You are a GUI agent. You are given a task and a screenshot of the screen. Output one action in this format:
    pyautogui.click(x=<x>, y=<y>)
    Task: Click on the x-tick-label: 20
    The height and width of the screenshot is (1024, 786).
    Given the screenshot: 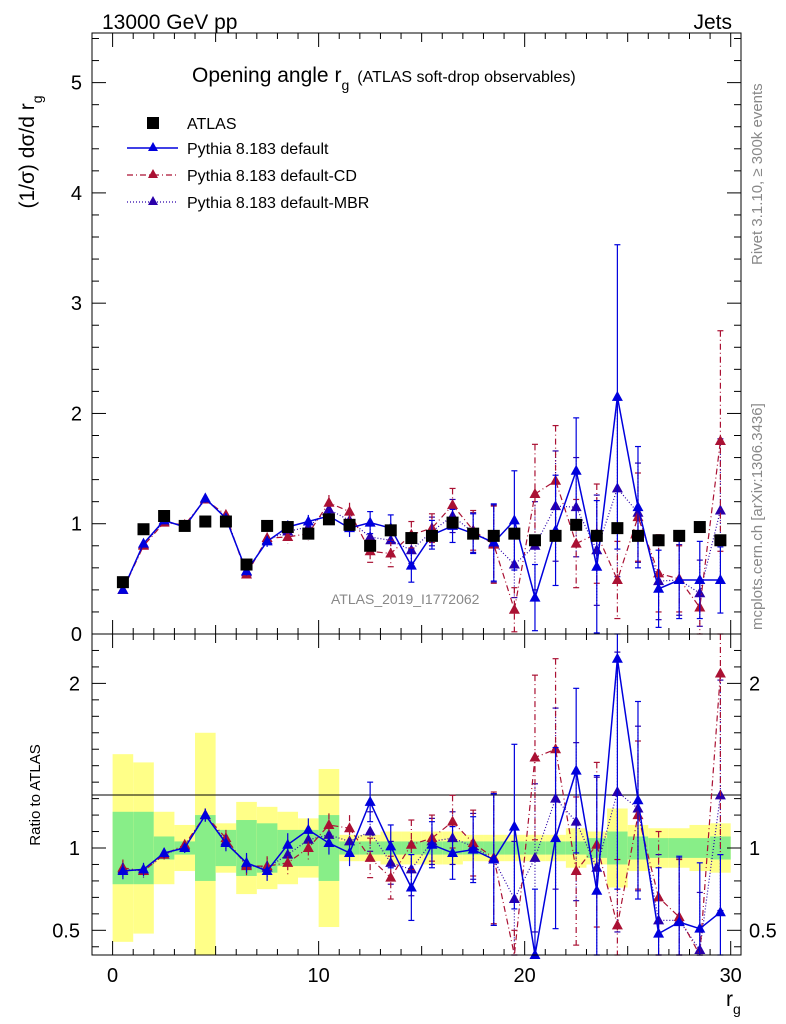 What is the action you would take?
    pyautogui.click(x=525, y=976)
    